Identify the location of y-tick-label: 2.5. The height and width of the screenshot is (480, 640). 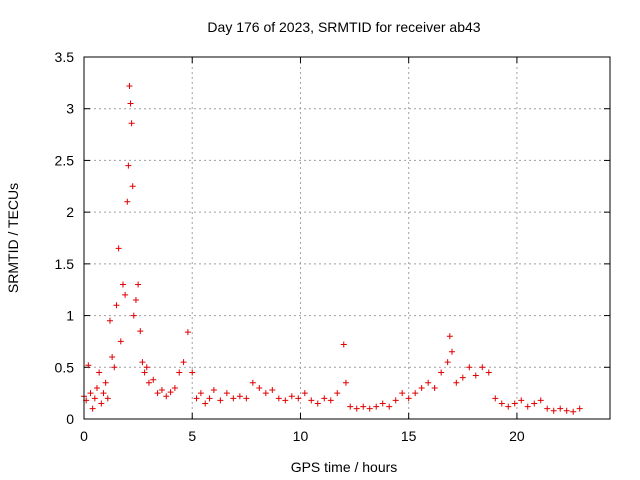
(65, 160).